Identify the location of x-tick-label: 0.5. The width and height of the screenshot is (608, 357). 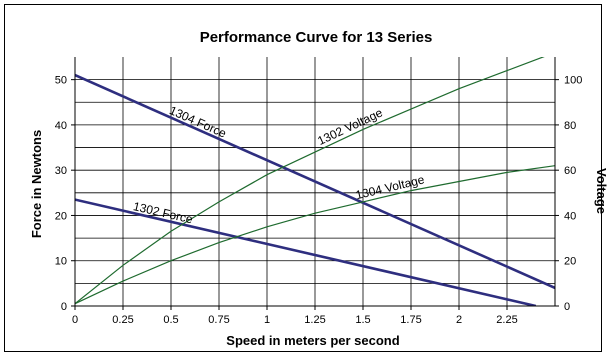
(170, 320).